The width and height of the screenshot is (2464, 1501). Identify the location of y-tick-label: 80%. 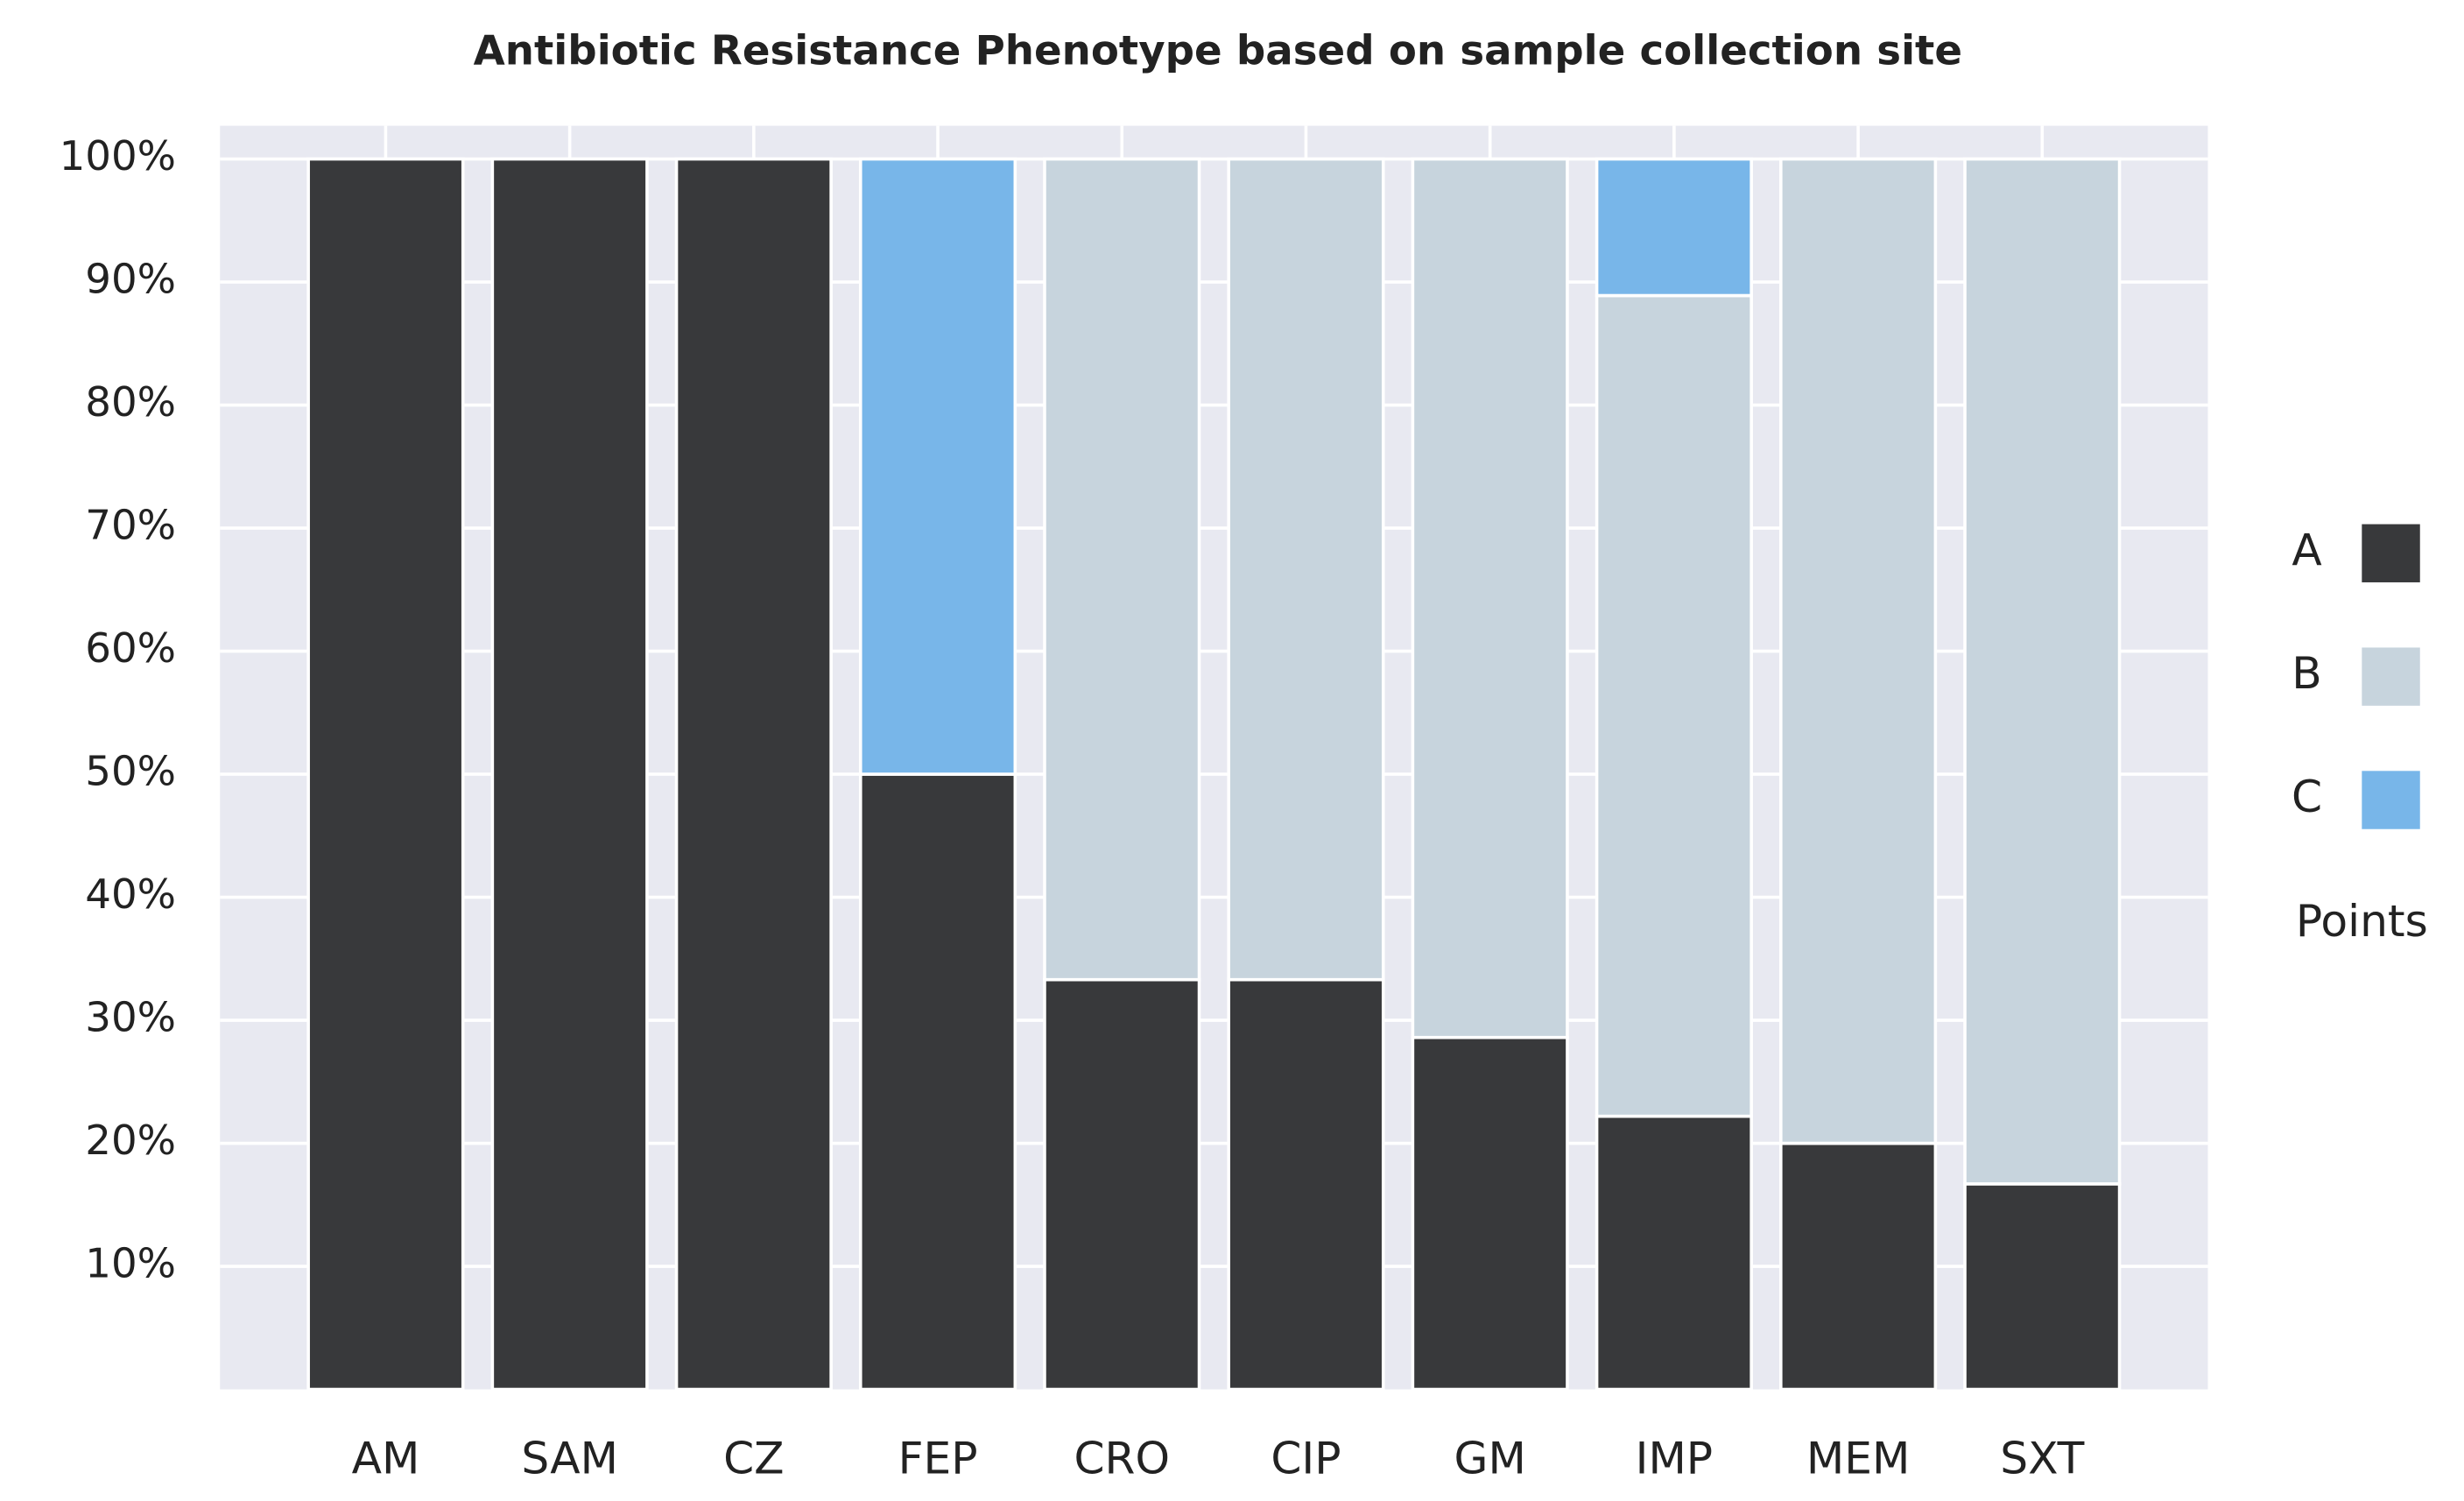
(130, 402).